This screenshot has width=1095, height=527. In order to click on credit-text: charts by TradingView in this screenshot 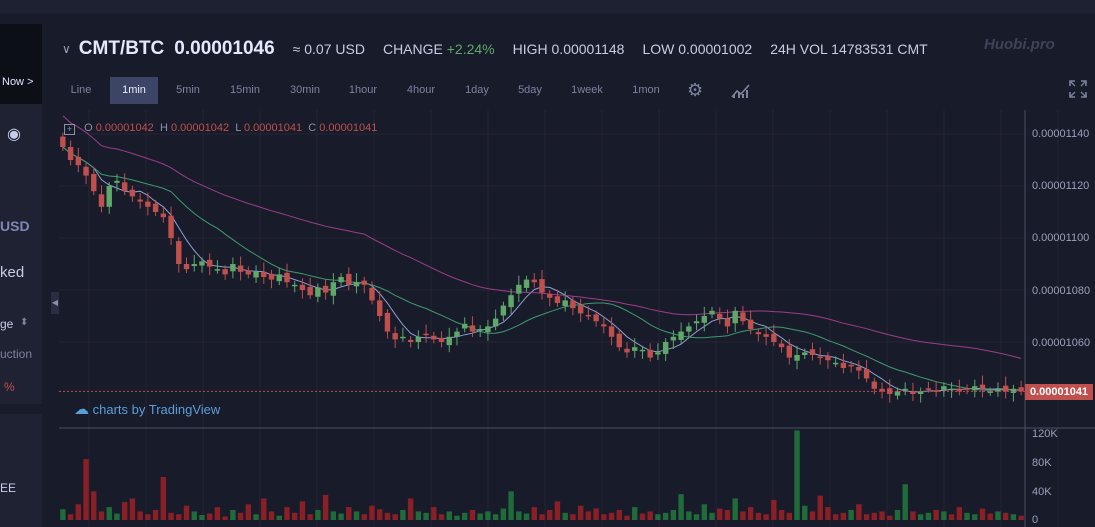, I will do `click(156, 409)`.